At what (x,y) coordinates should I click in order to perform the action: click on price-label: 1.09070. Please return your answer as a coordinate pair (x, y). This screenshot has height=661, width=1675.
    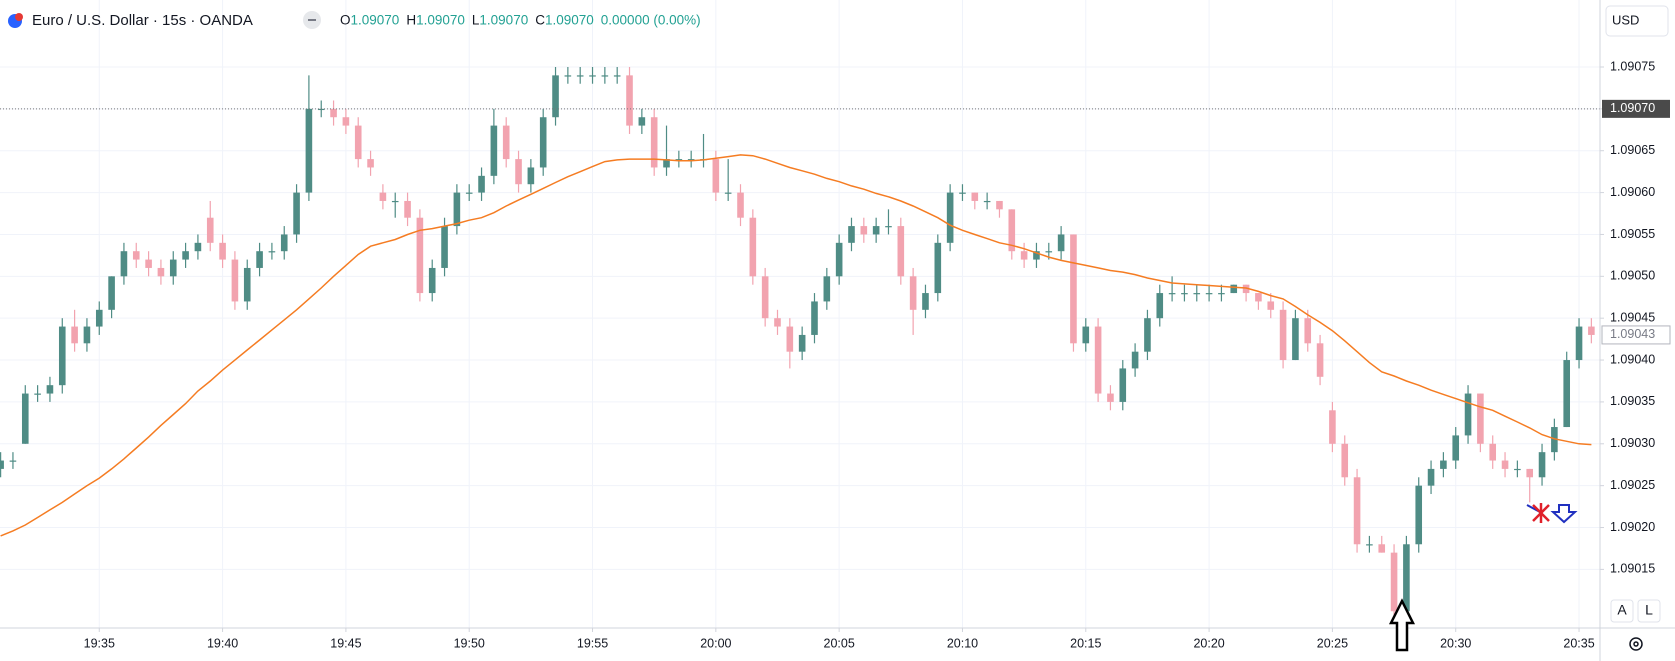
    Looking at the image, I should click on (1632, 108).